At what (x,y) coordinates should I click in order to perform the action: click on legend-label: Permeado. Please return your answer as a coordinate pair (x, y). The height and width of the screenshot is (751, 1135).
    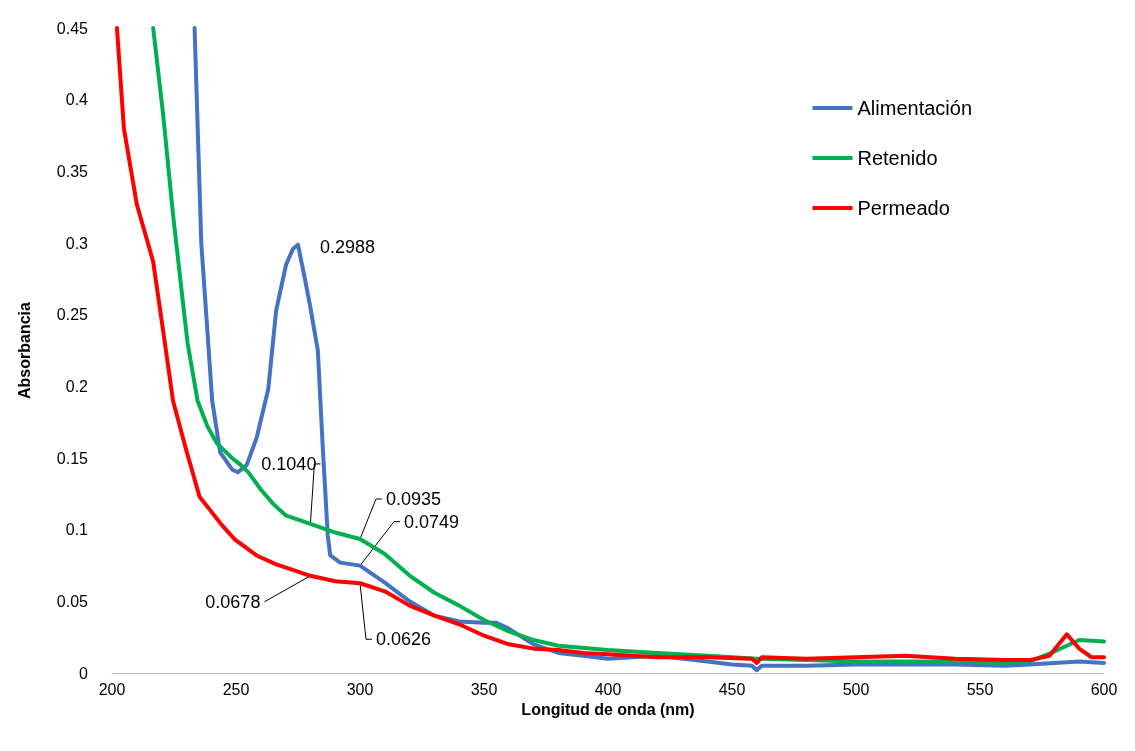
    Looking at the image, I should click on (903, 208).